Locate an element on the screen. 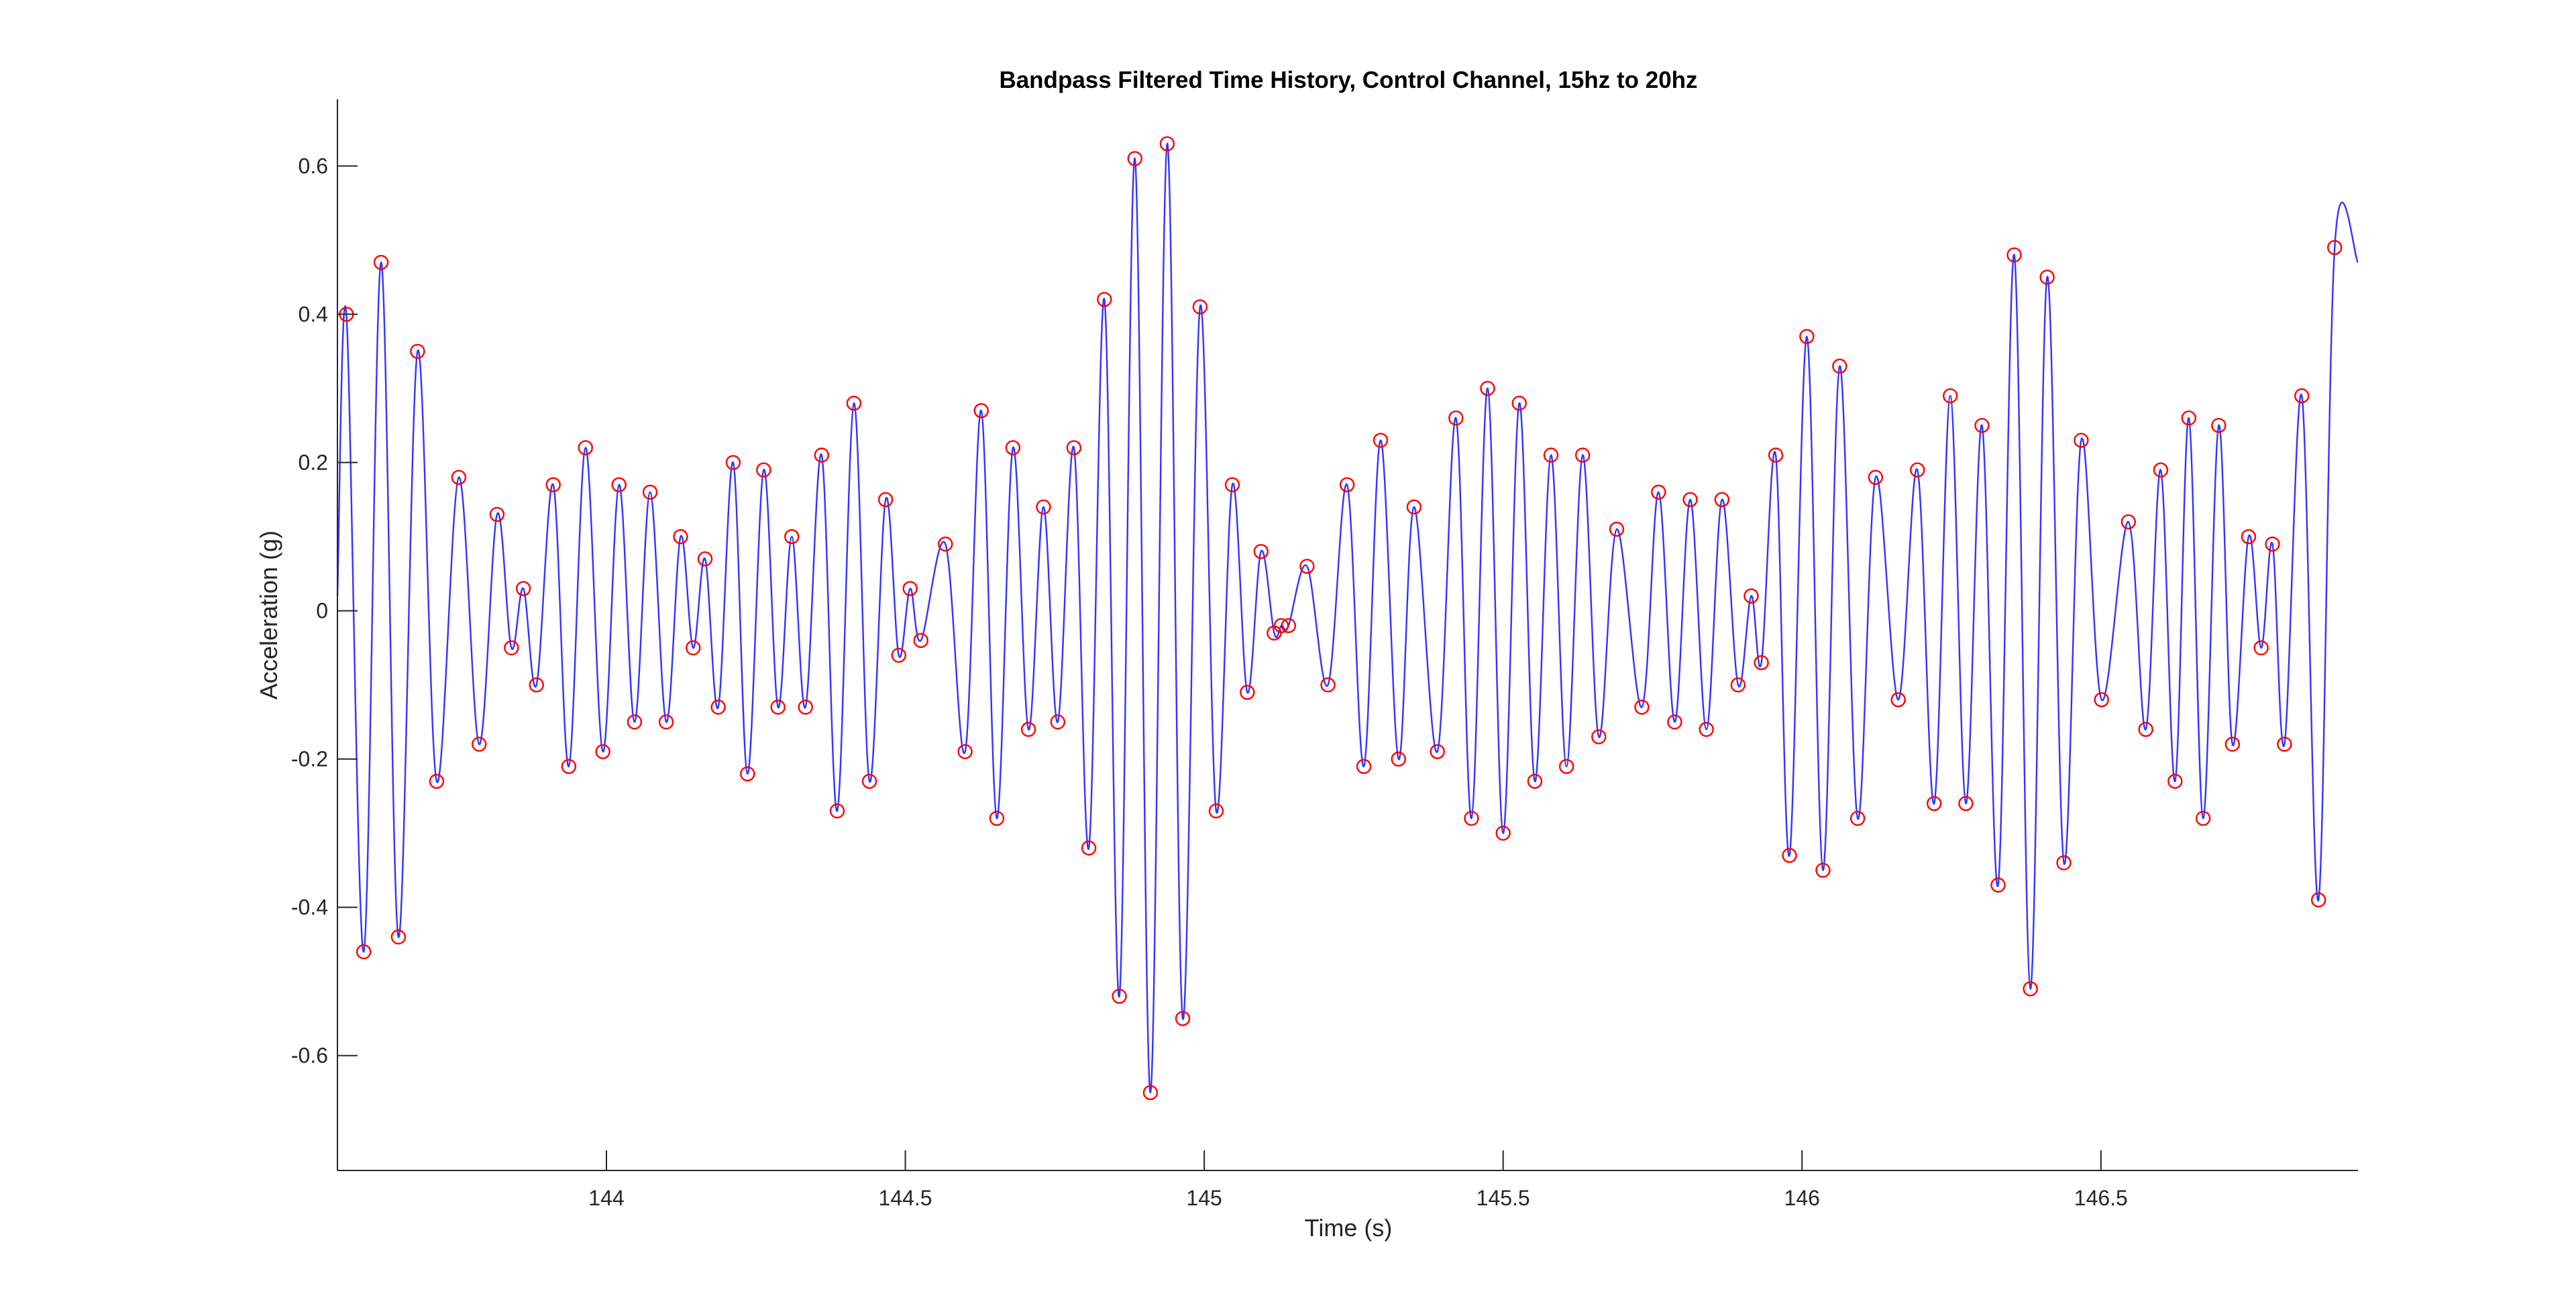 This screenshot has width=2576, height=1312. x-tick-label: 146.5 is located at coordinates (2101, 1198).